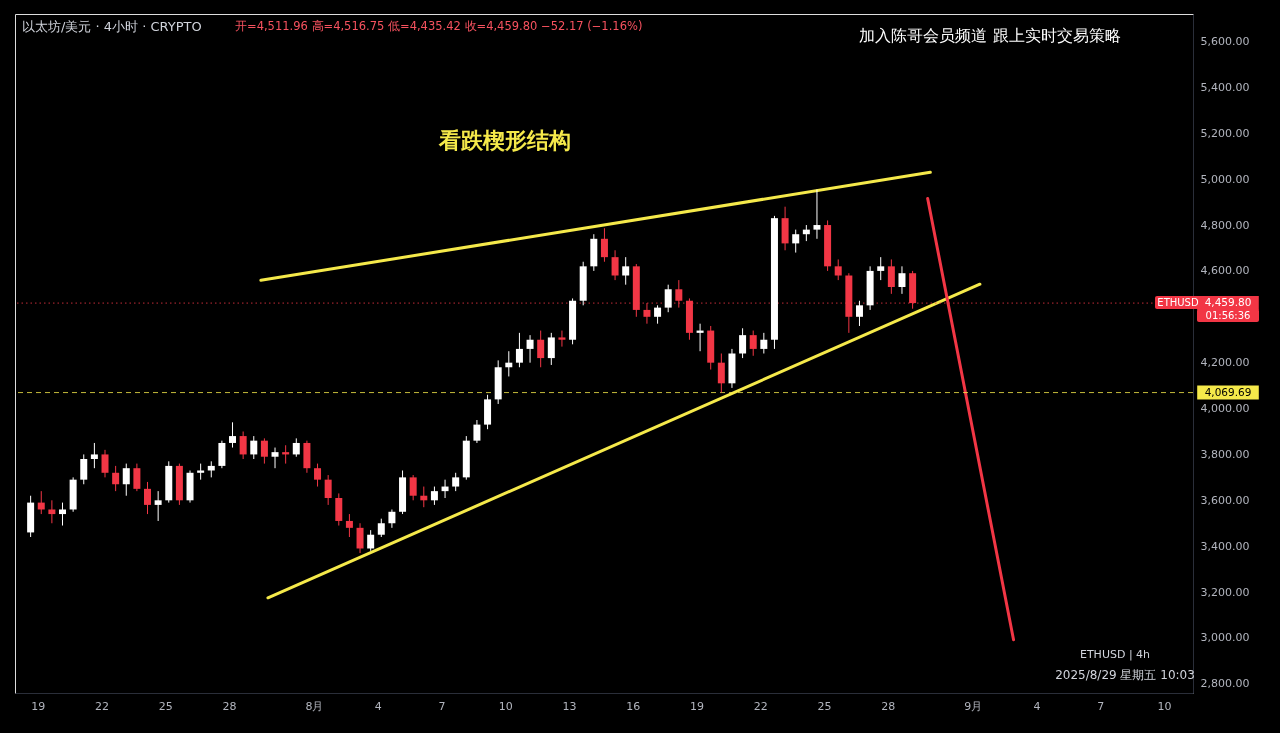  I want to click on y-tick-label: 3,400.00, so click(1225, 546).